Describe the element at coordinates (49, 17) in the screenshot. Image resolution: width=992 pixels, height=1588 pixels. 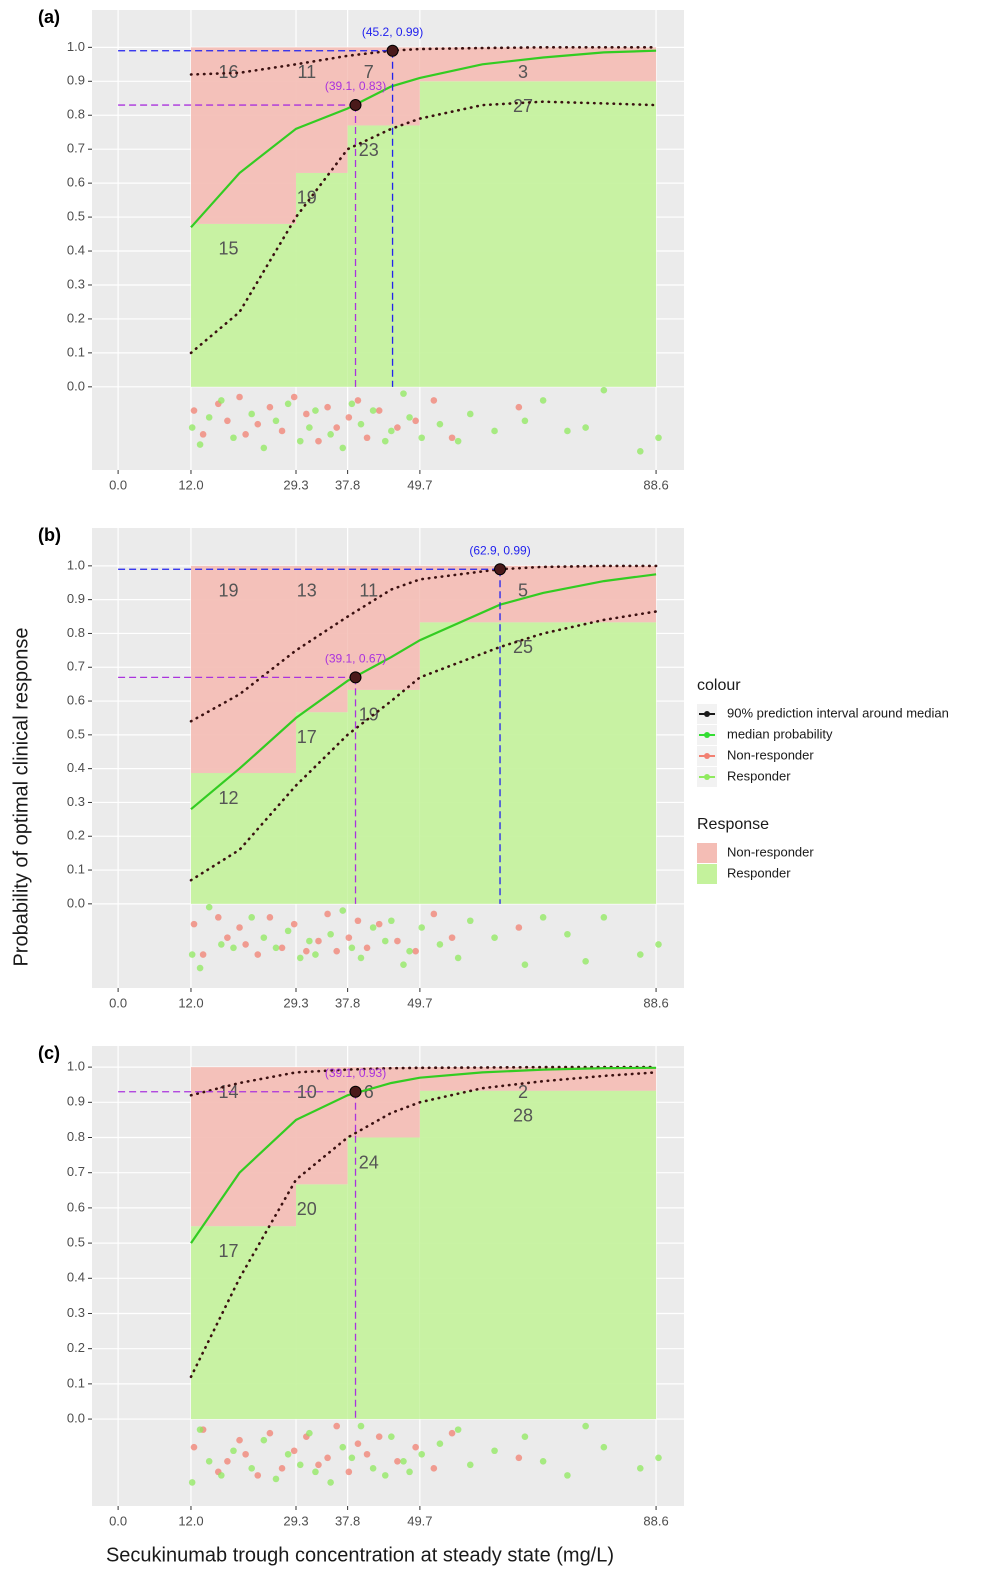
I see `panel-tag: (a)` at that location.